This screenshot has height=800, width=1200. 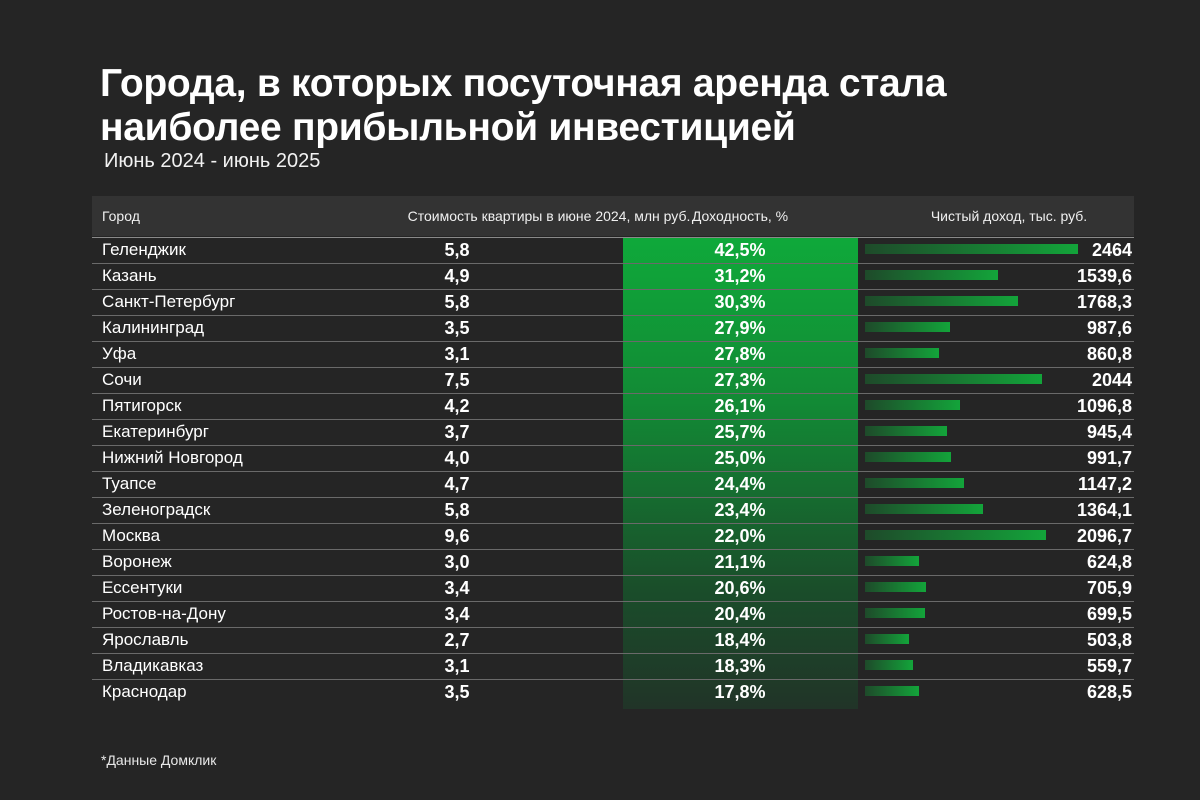 What do you see at coordinates (1104, 406) in the screenshot?
I see `net-income-value: 1096,8` at bounding box center [1104, 406].